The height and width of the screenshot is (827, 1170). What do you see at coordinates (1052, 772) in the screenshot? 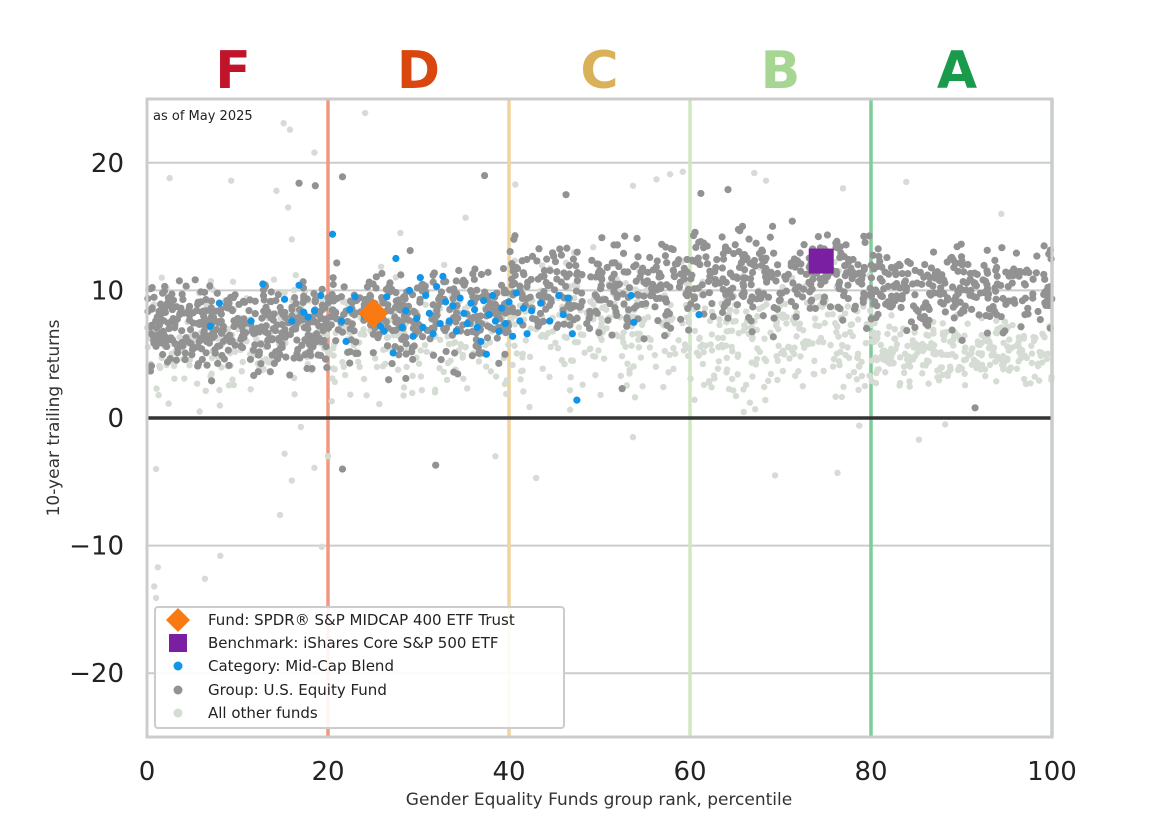
I see `x-tick-label: 100` at bounding box center [1052, 772].